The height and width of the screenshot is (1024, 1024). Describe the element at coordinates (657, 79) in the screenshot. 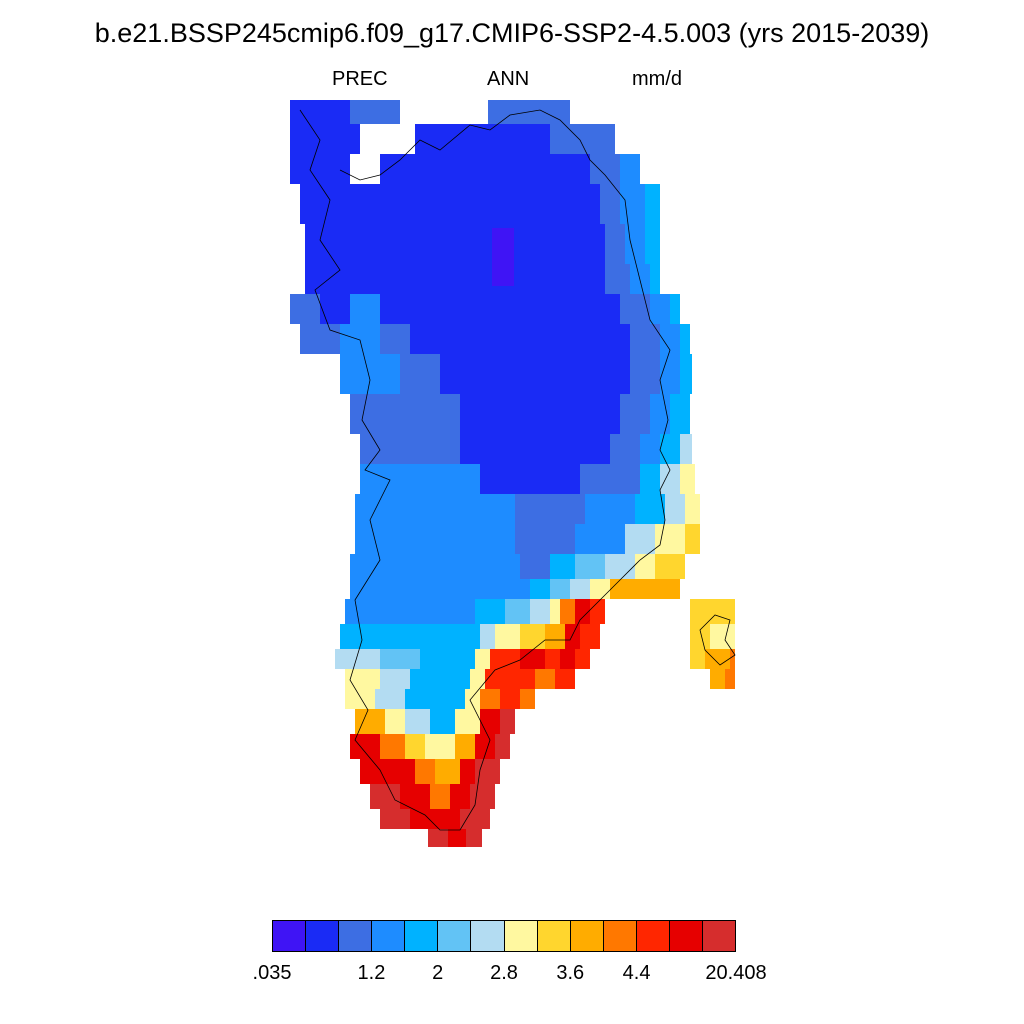

I see `units-label: mm/d` at that location.